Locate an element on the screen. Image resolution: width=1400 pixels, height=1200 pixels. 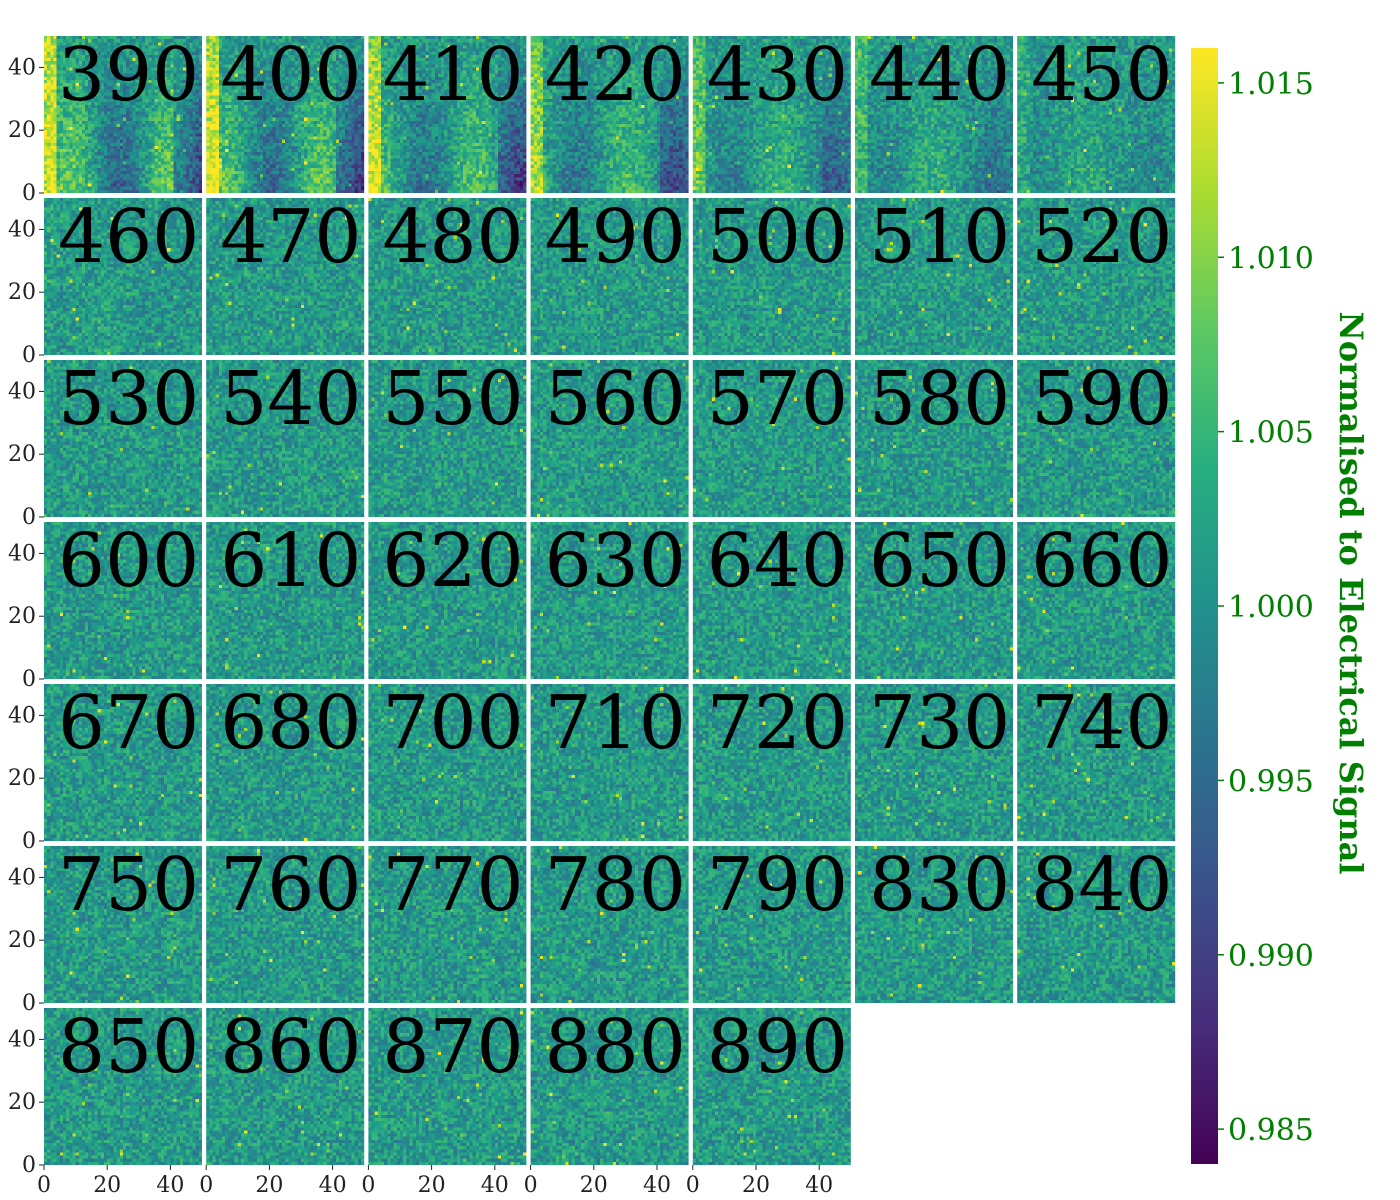
heatmap-panel-670: 670 is located at coordinates (123, 760).